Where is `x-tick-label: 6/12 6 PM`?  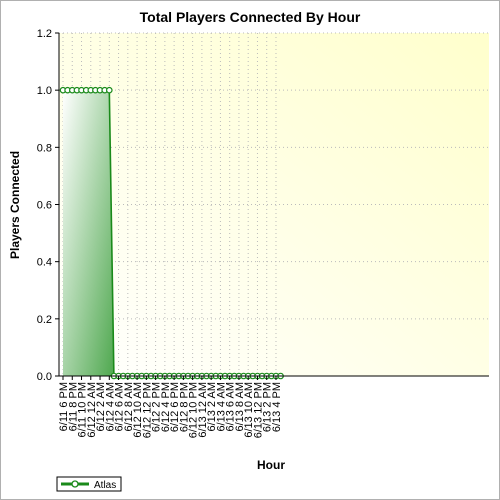 x-tick-label: 6/12 6 PM is located at coordinates (175, 407).